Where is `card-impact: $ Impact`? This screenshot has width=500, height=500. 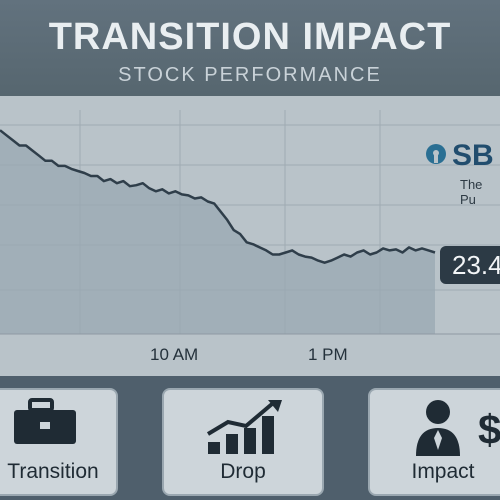
card-impact: $ Impact is located at coordinates (434, 442).